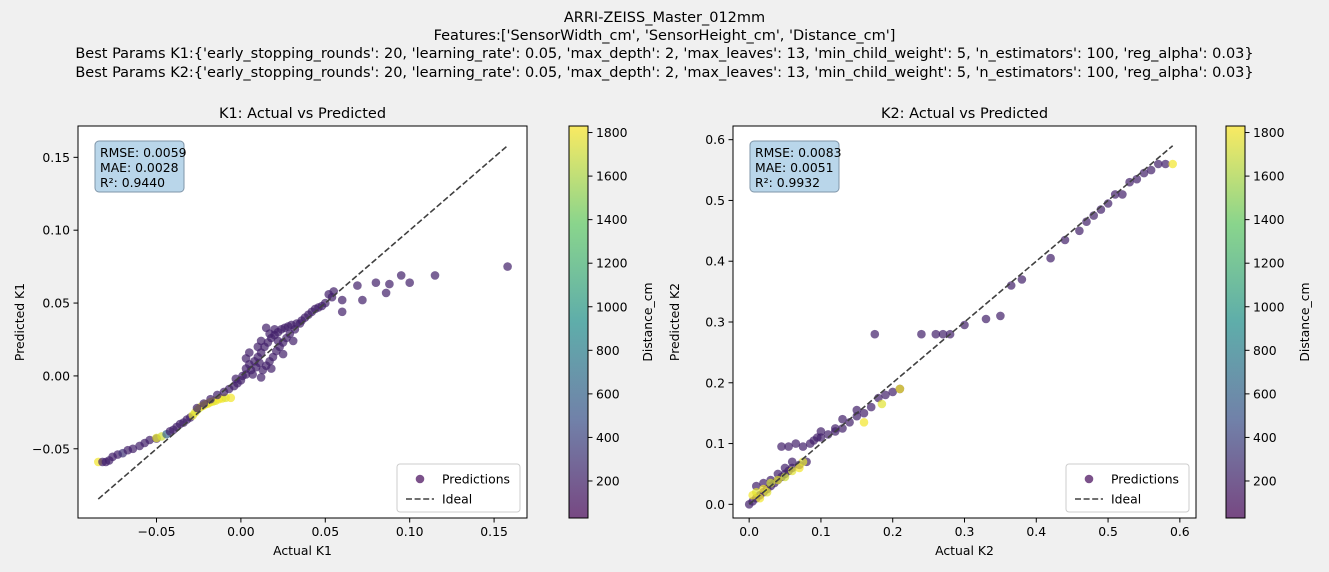  What do you see at coordinates (965, 531) in the screenshot?
I see `x-tick-label: 0.3` at bounding box center [965, 531].